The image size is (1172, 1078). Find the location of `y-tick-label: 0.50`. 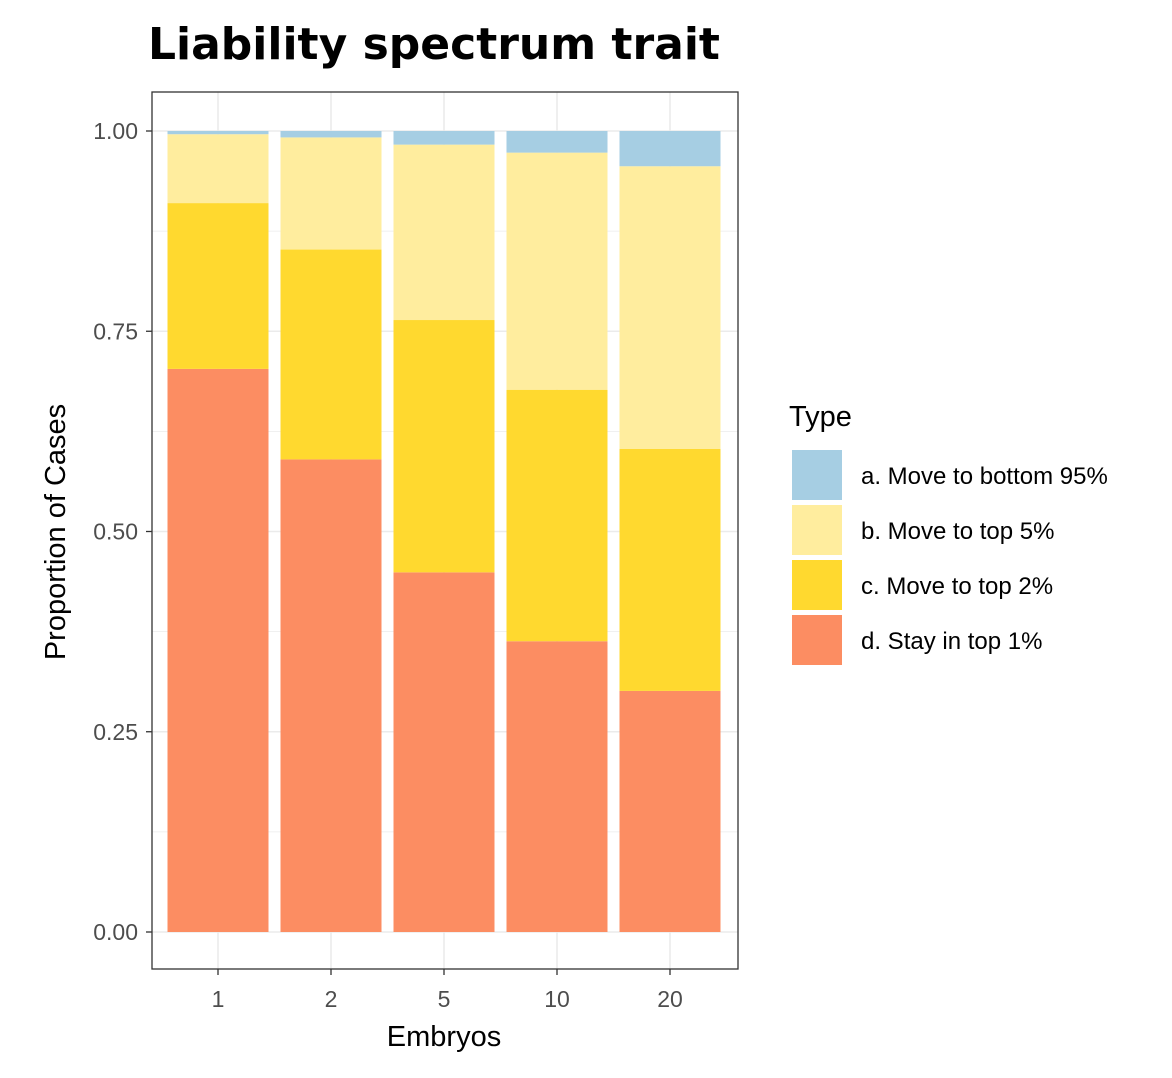

y-tick-label: 0.50 is located at coordinates (115, 532).